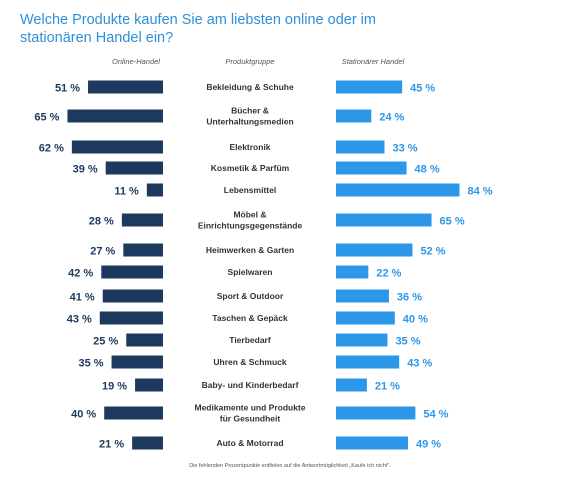 The image size is (580, 483). I want to click on chart-row: 21 % 49 % Auto & Motorrad, so click(270, 443).